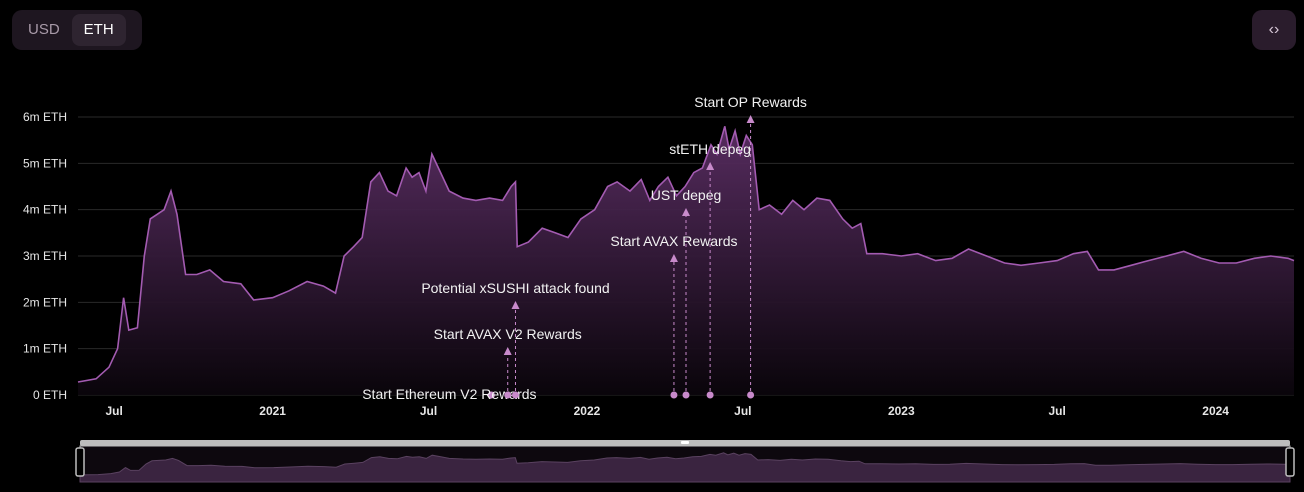  Describe the element at coordinates (45, 210) in the screenshot. I see `y-tick-label: 4m ETH` at that location.